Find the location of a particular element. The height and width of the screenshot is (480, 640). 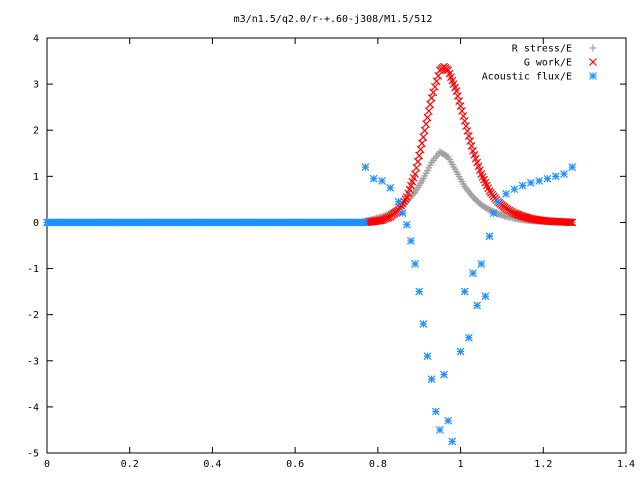

legend-label: Acoustic flux/E is located at coordinates (527, 77).